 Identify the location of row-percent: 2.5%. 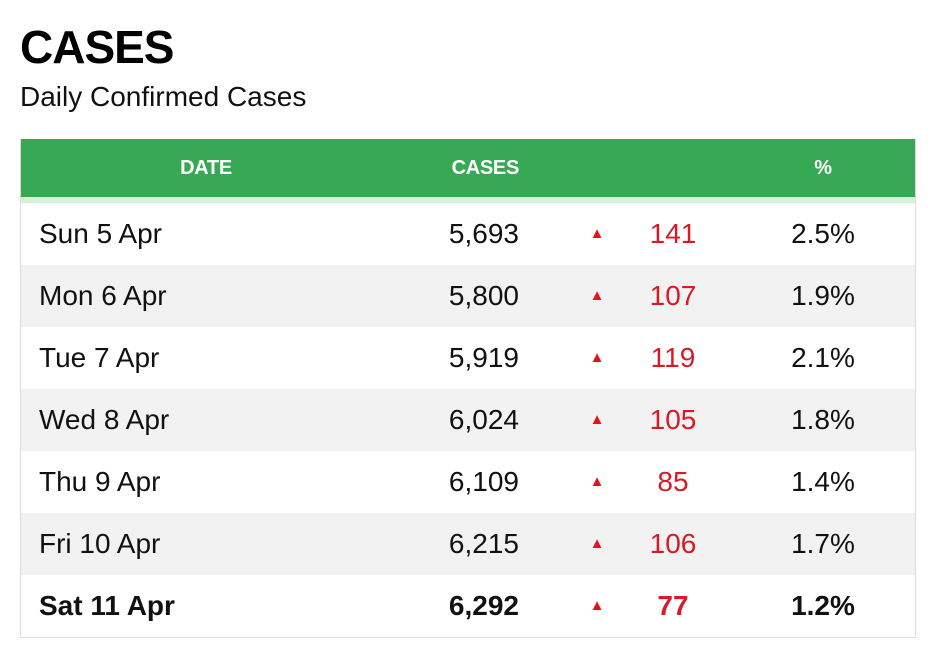
(823, 233).